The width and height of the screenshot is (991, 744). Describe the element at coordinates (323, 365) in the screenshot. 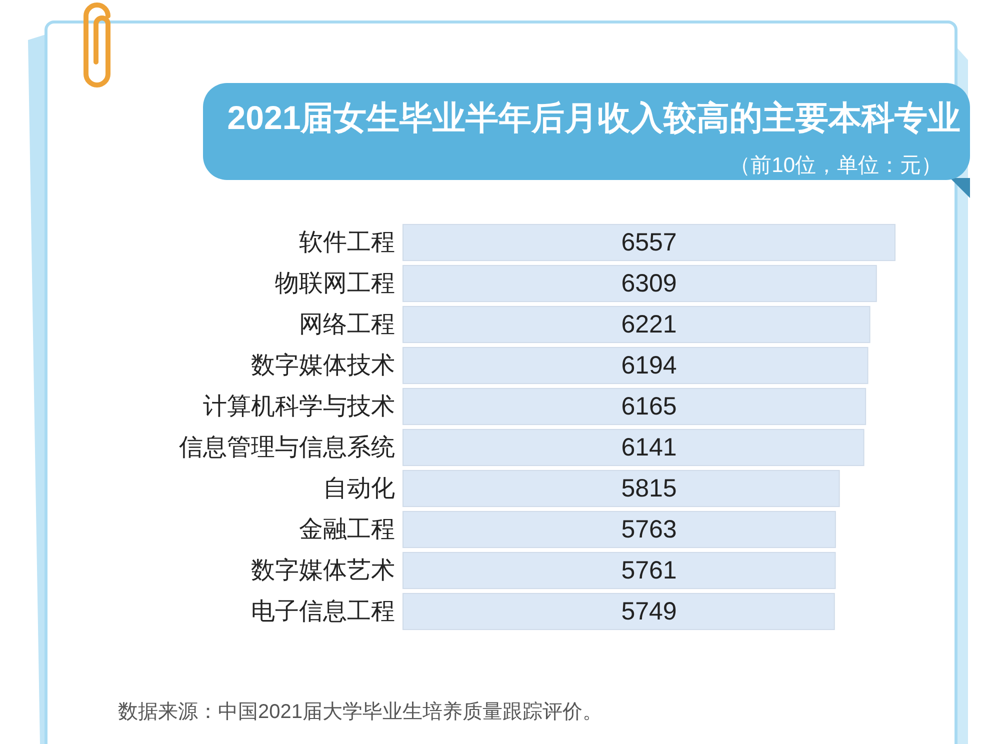

I see `y-tick-label: 数字媒体技术` at that location.